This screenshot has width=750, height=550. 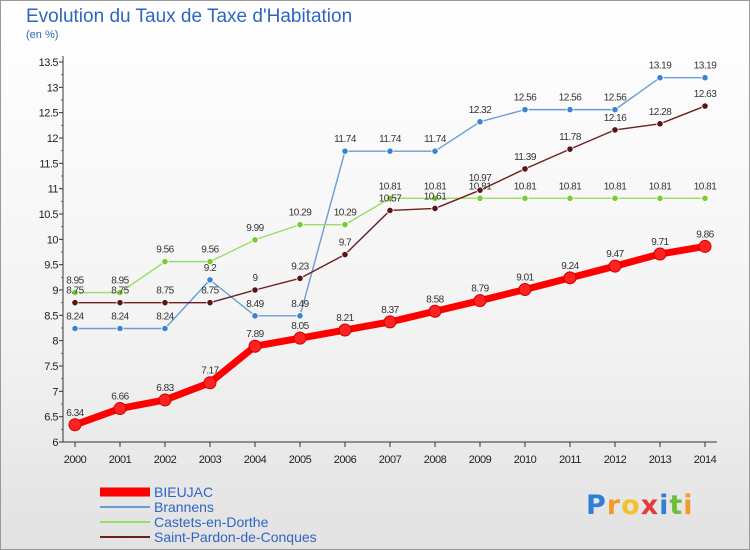 I want to click on x-tick-label: 2011, so click(x=570, y=460).